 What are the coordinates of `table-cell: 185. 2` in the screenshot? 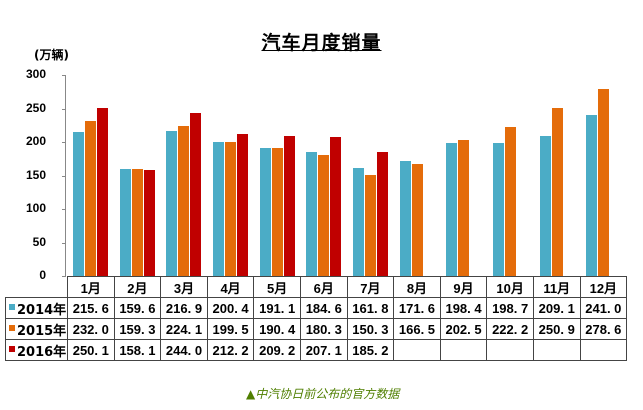 It's located at (370, 350).